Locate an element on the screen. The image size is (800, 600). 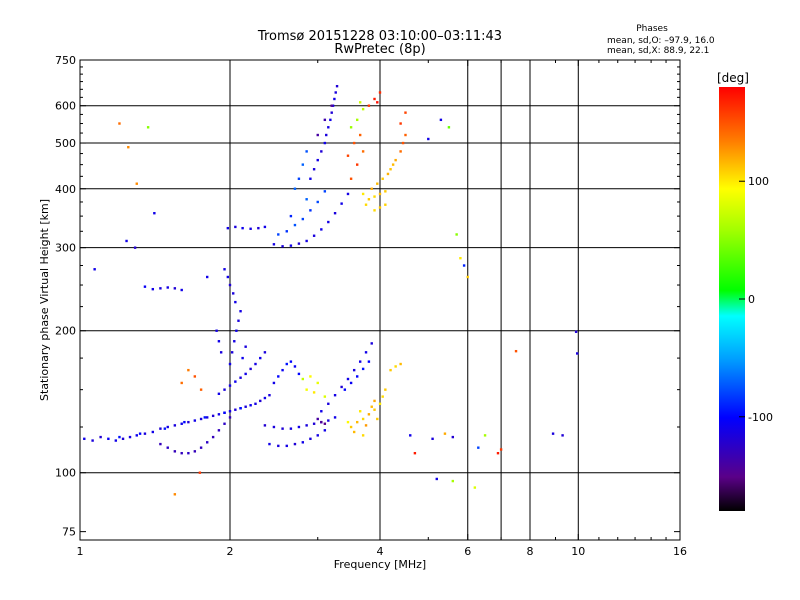
x-tick-label: 16 is located at coordinates (680, 551).